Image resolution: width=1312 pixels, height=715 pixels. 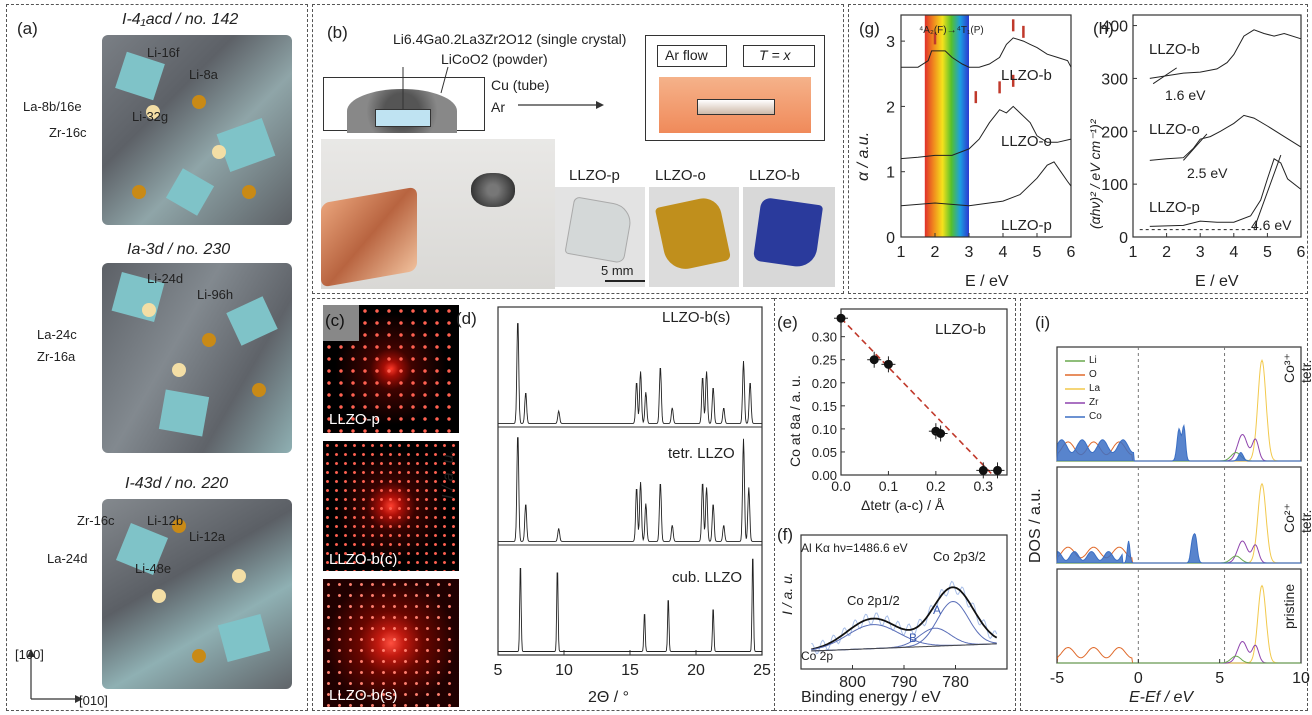 I want to click on saed-label: LLZO-b(s), so click(x=363, y=695).